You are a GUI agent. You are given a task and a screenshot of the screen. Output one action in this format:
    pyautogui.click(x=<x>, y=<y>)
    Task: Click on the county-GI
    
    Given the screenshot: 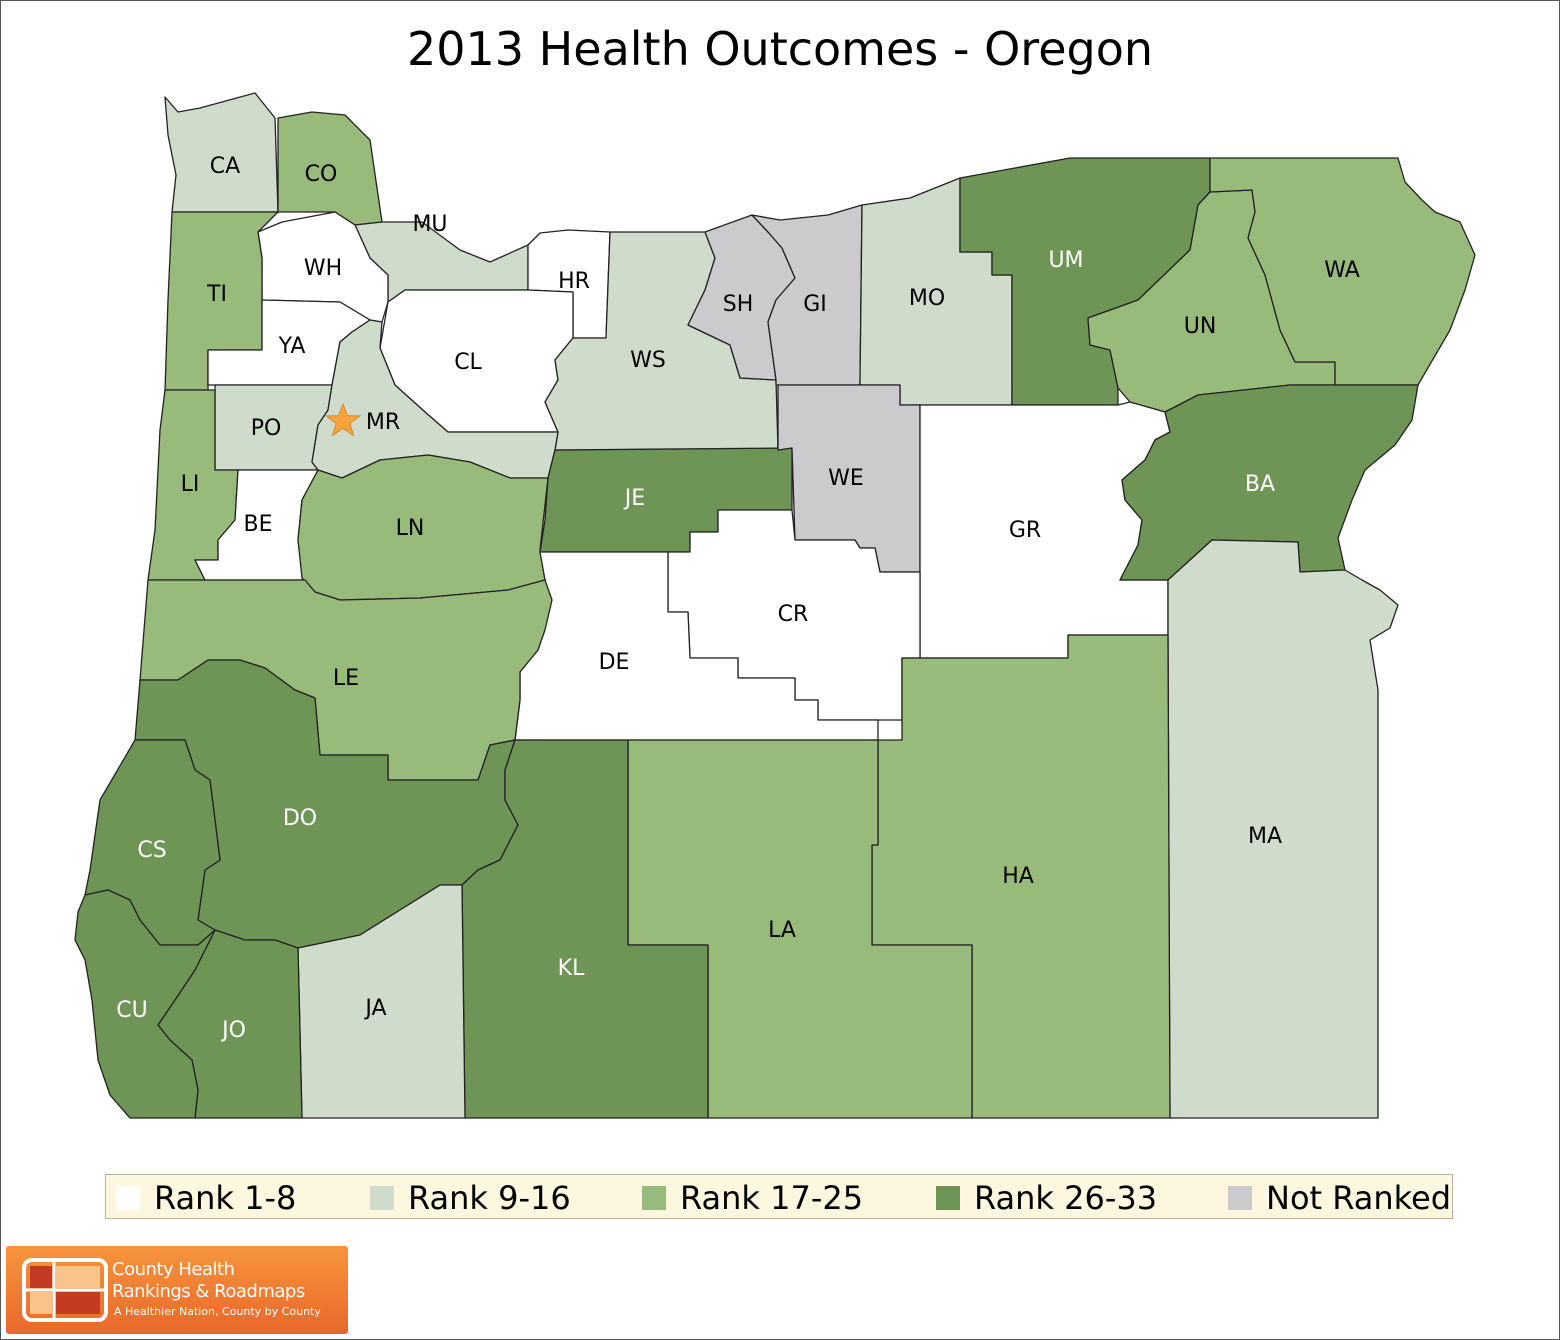 What is the action you would take?
    pyautogui.click(x=826, y=295)
    